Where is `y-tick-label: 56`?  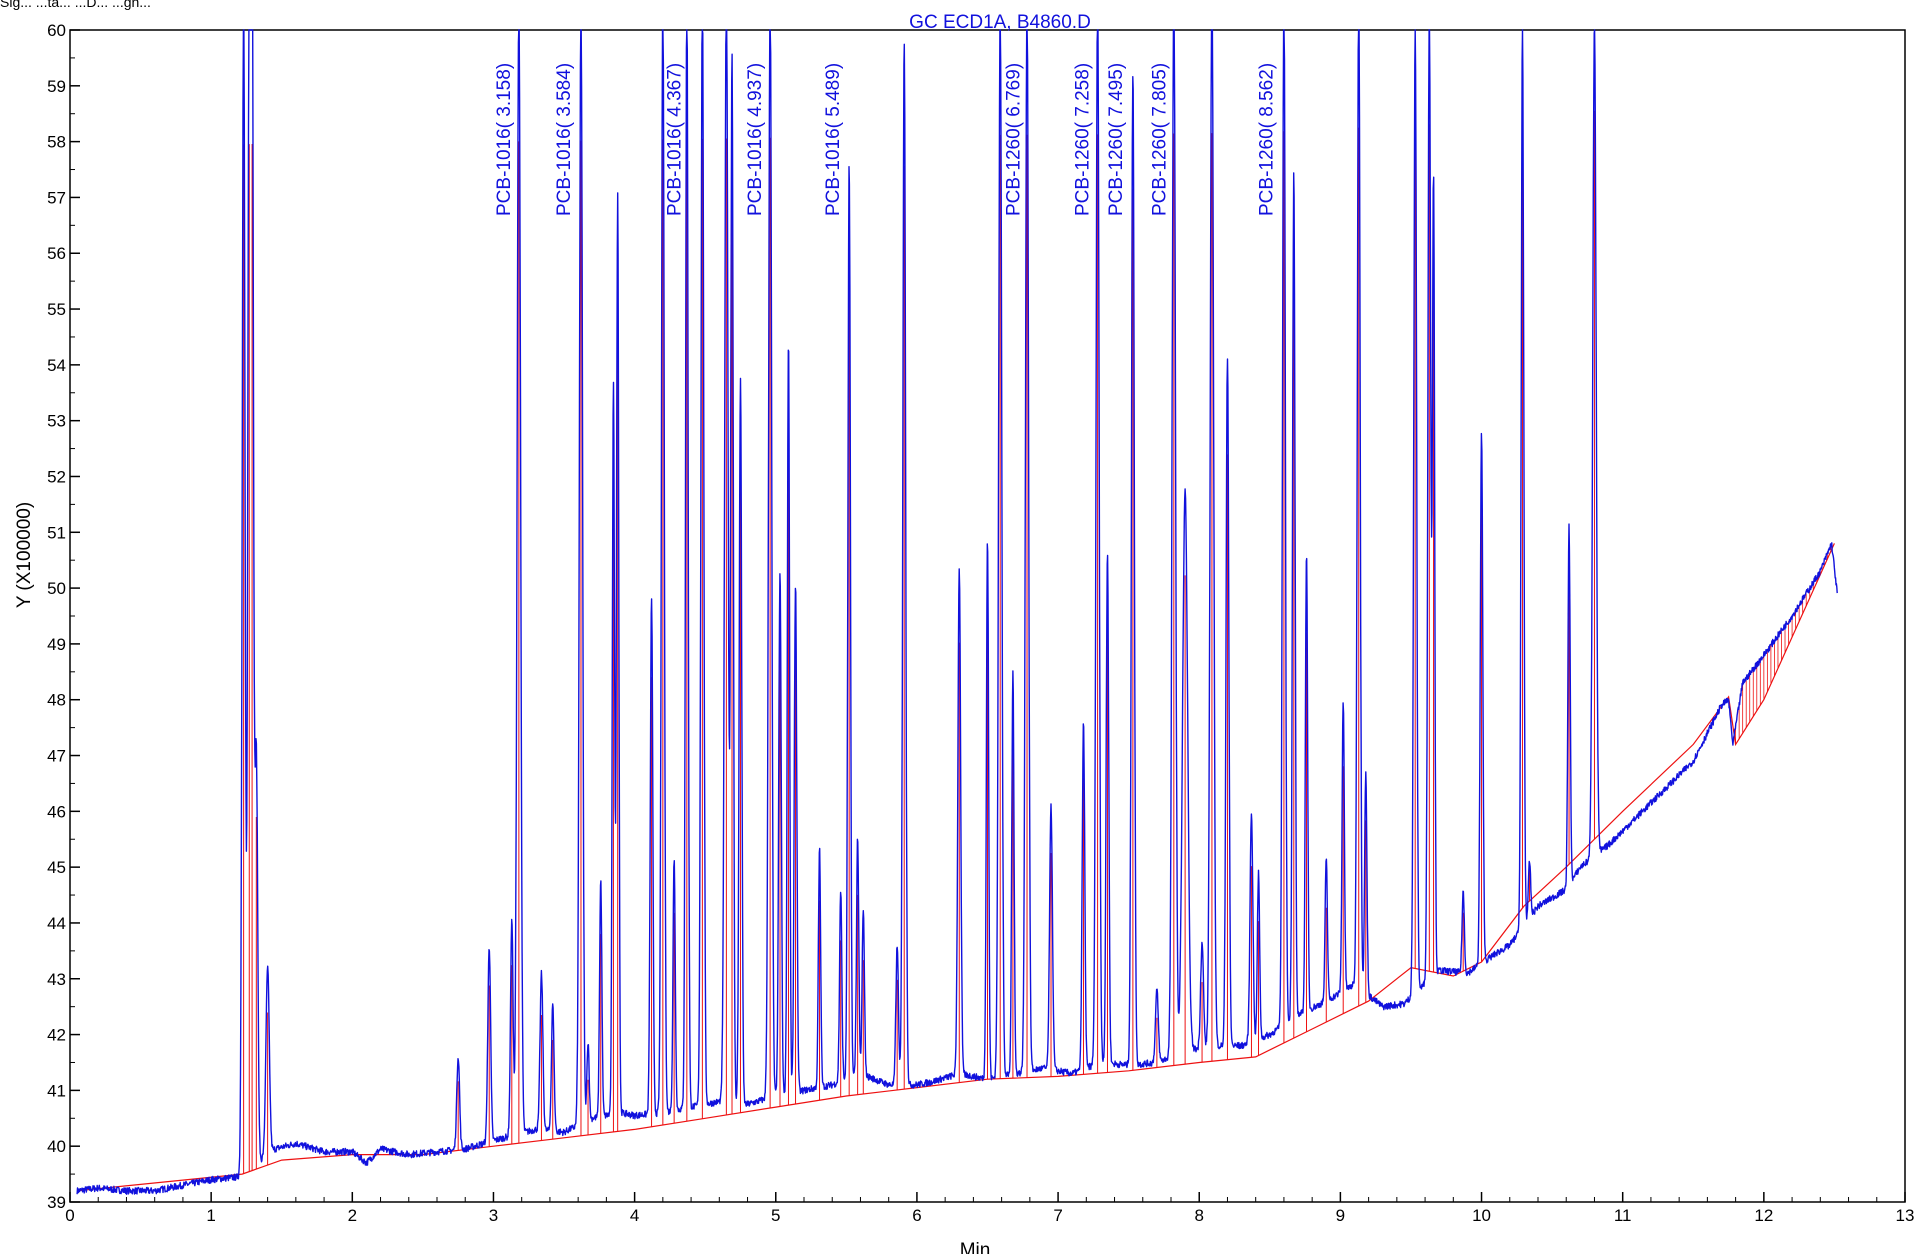 y-tick-label: 56 is located at coordinates (56, 253).